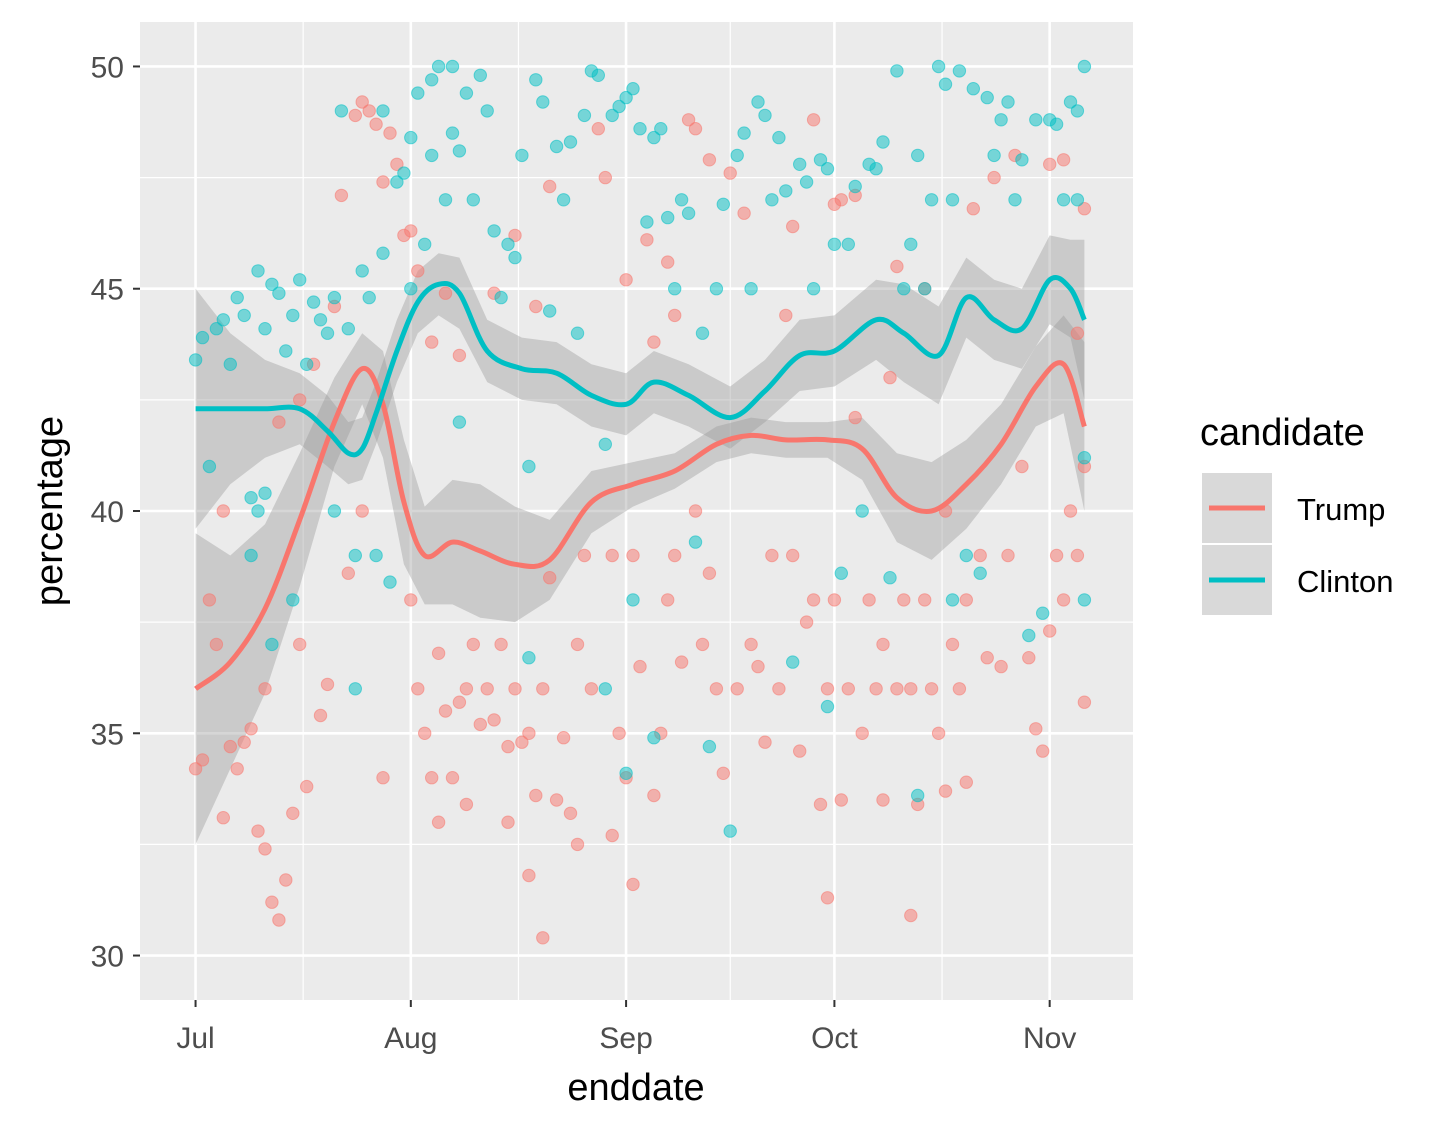 The height and width of the screenshot is (1134, 1456). What do you see at coordinates (626, 1027) in the screenshot?
I see `x-axis: Jul Aug Sep Oct Nov` at bounding box center [626, 1027].